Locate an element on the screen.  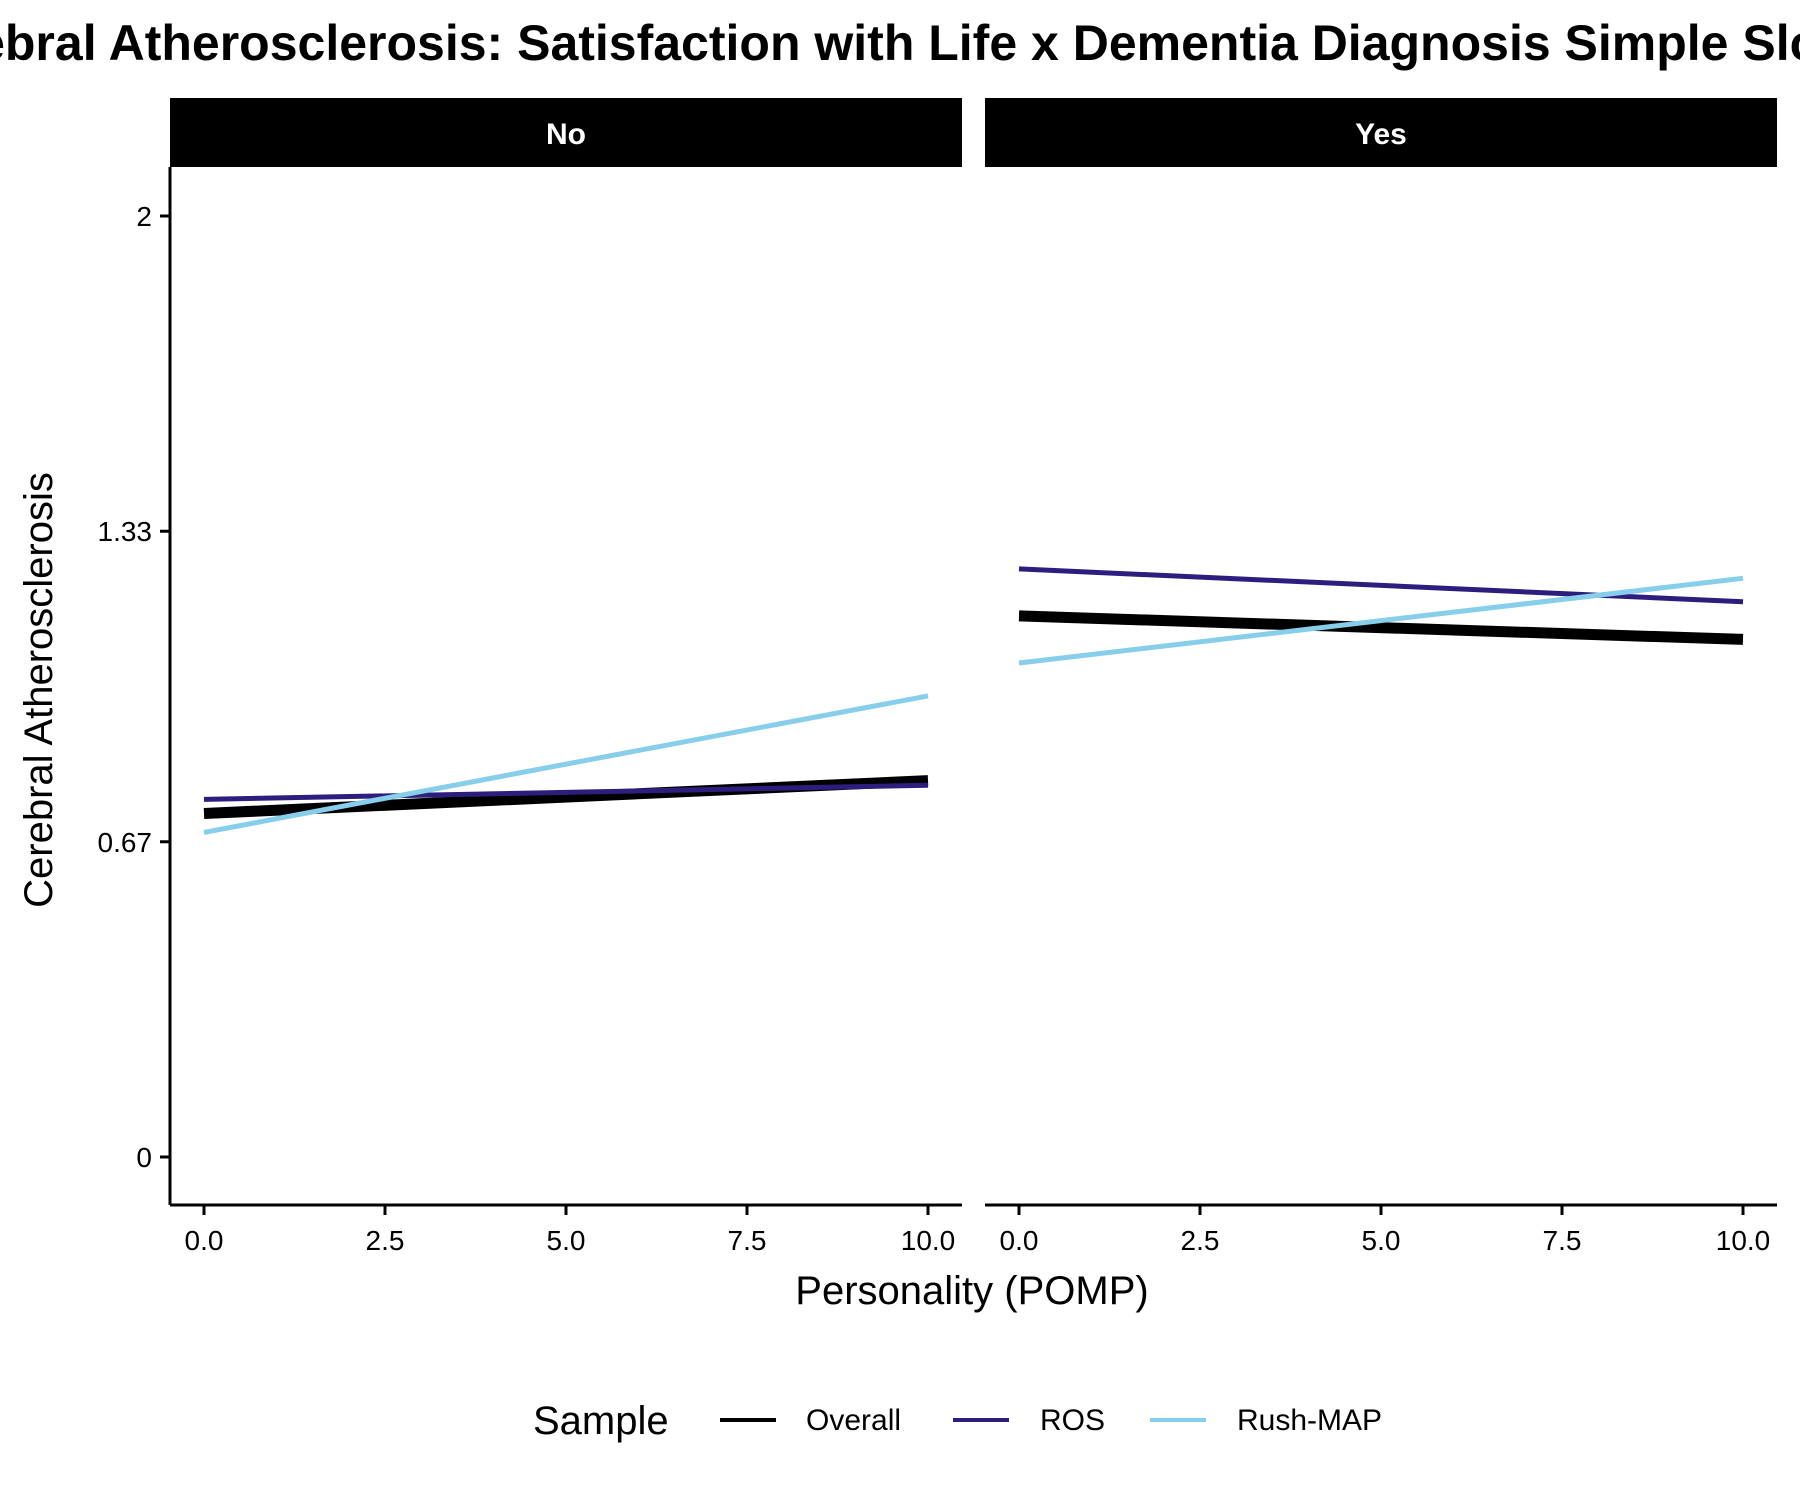
series-line-yes-overall is located at coordinates (1381, 627).